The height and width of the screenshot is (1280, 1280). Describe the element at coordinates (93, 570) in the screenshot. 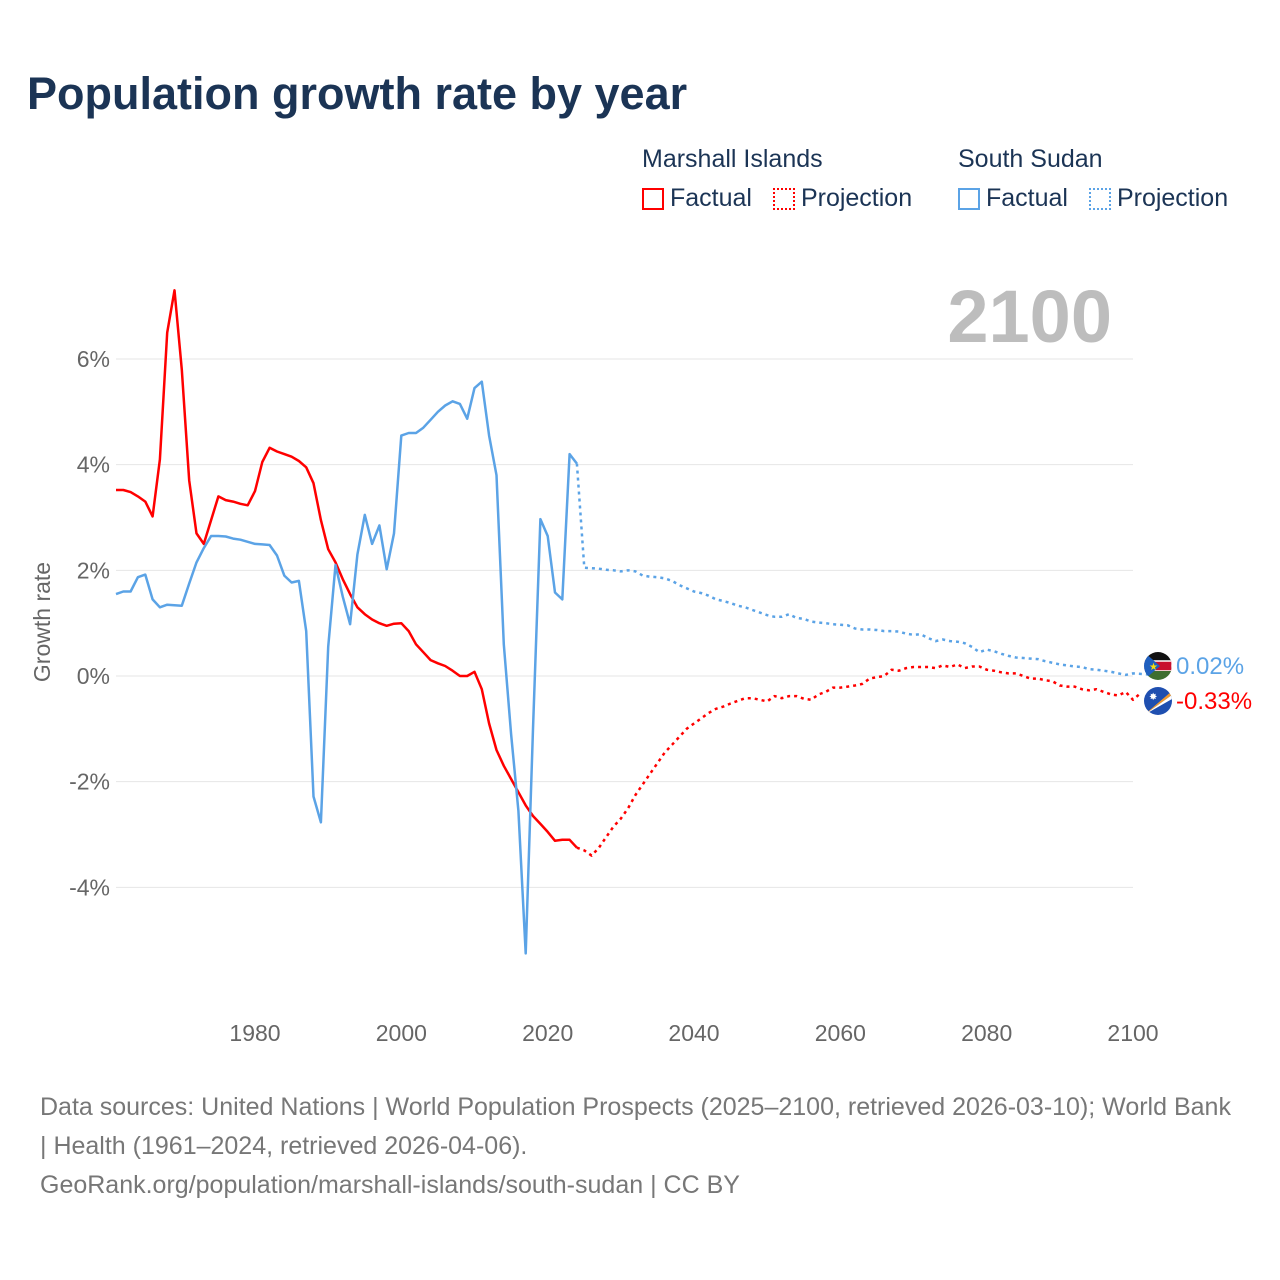

I see `y-tick-label: 2%` at that location.